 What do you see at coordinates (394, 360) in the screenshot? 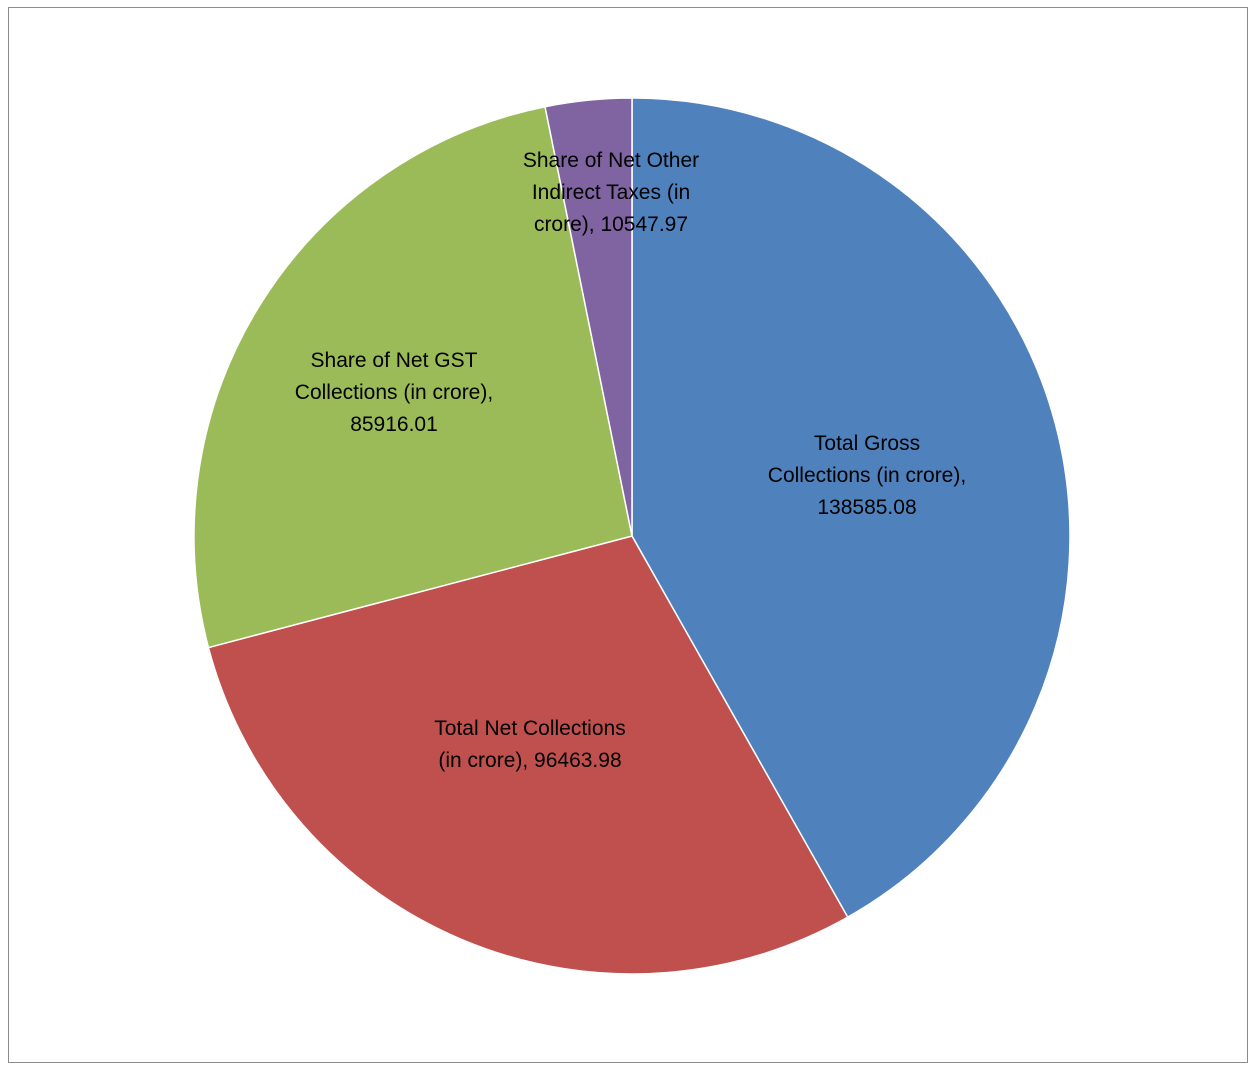
I see `pie-data-label-line: Share of Net GST` at bounding box center [394, 360].